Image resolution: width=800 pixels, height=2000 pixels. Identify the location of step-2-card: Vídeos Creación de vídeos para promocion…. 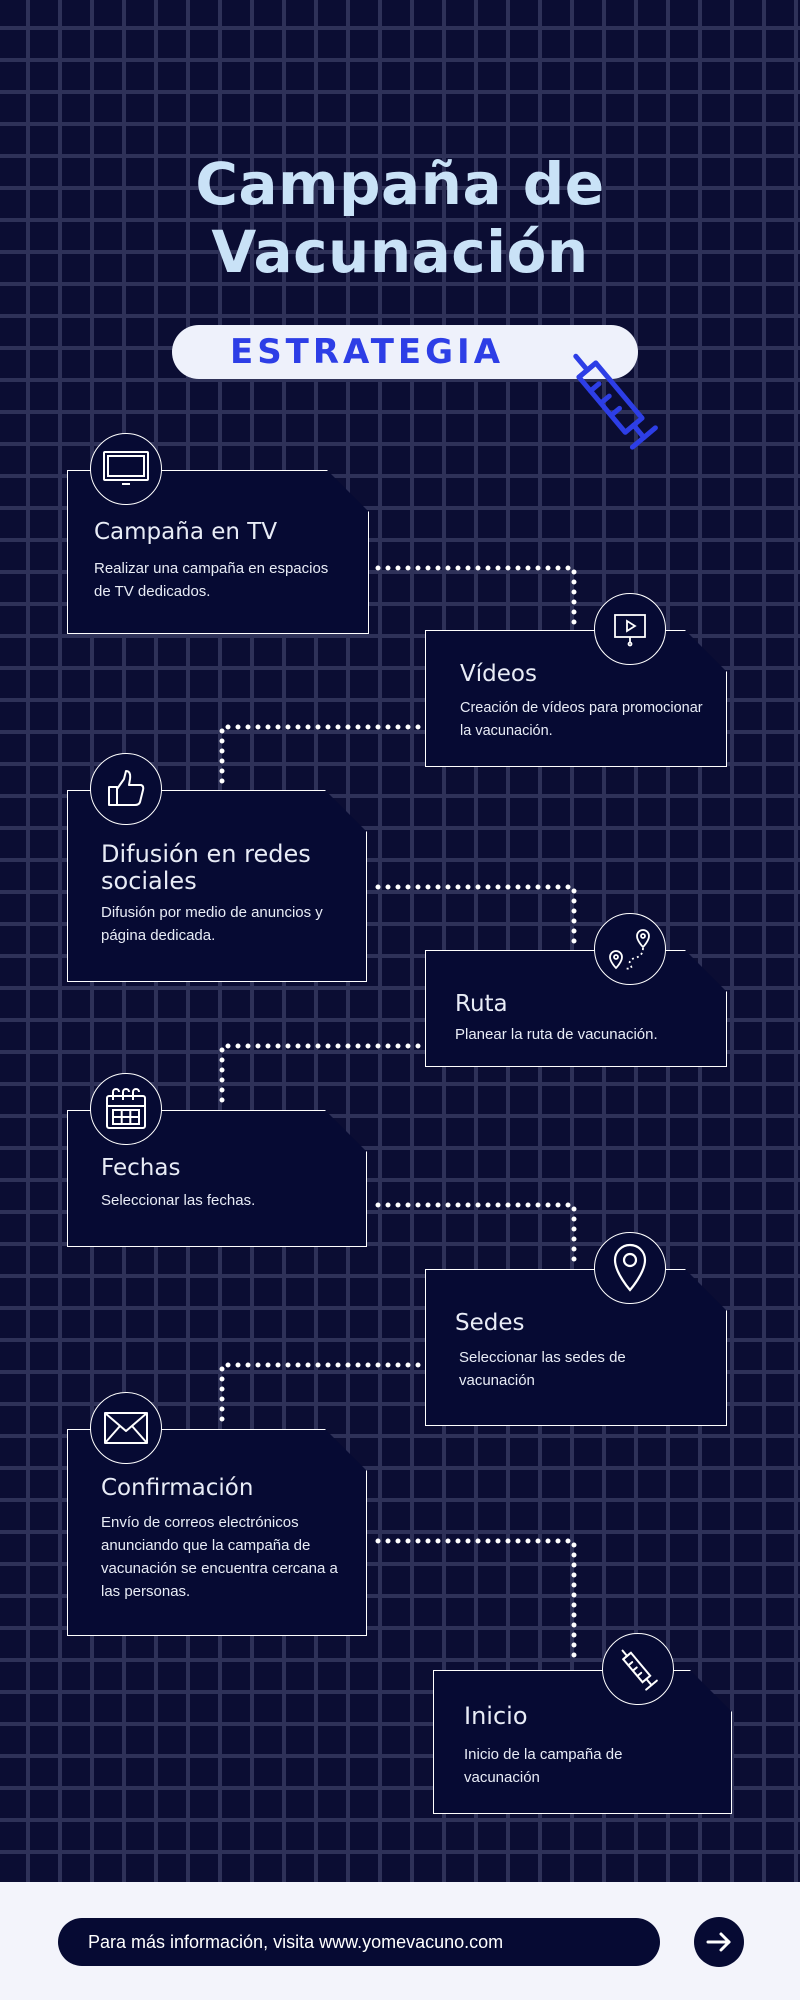
(576, 698).